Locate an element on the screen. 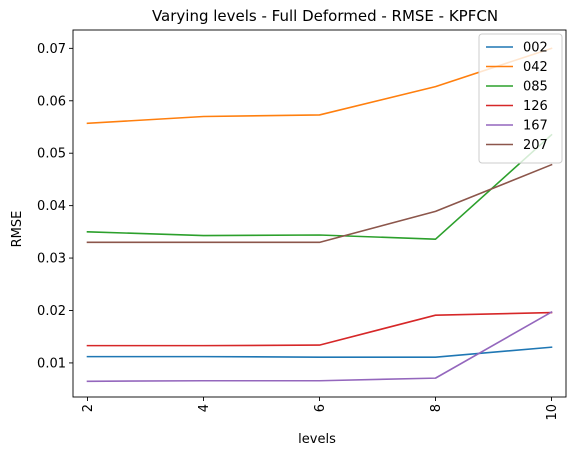 The image size is (576, 456). x-tick-label: 8 is located at coordinates (436, 408).